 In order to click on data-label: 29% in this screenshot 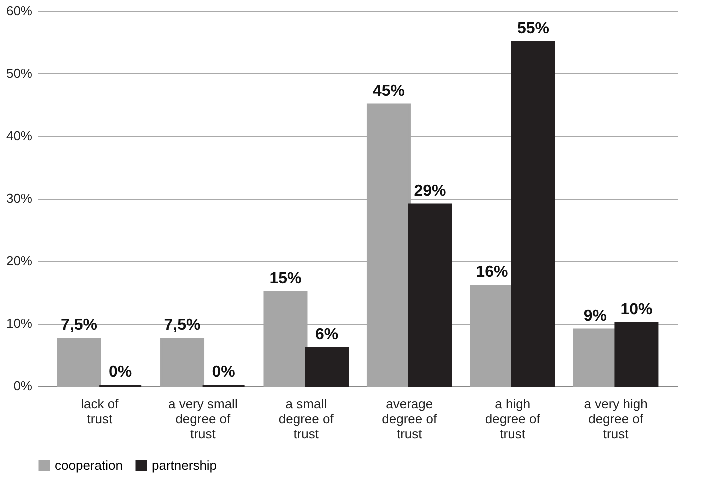, I will do `click(430, 191)`.